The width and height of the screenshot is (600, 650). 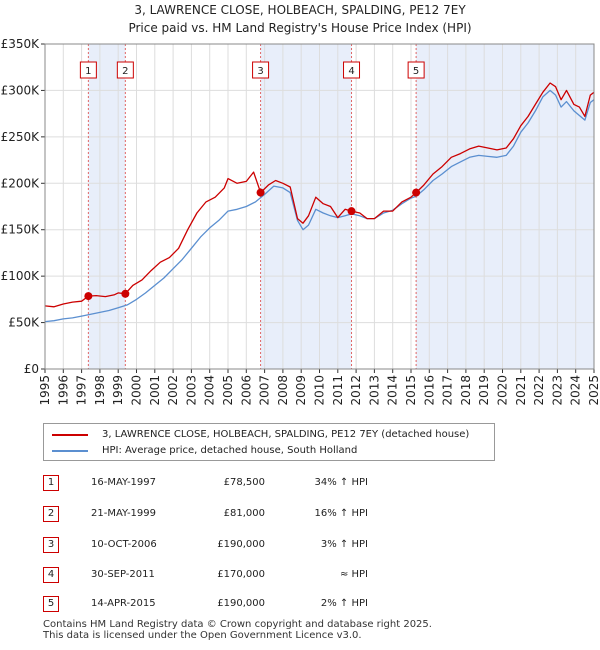 I want to click on x-tick-label: 2000, so click(x=137, y=390).